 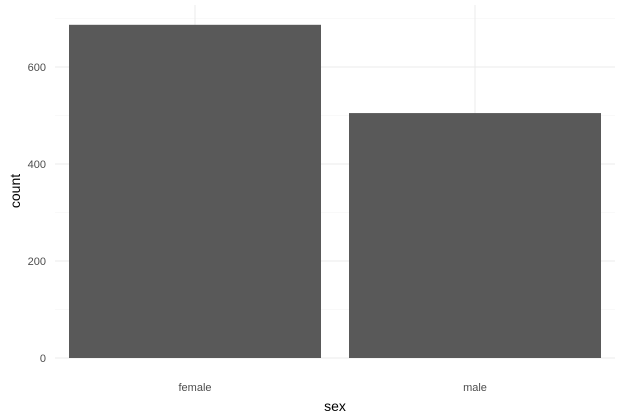 What do you see at coordinates (37, 213) in the screenshot?
I see `y-axis-ticks: 0 200 400 600` at bounding box center [37, 213].